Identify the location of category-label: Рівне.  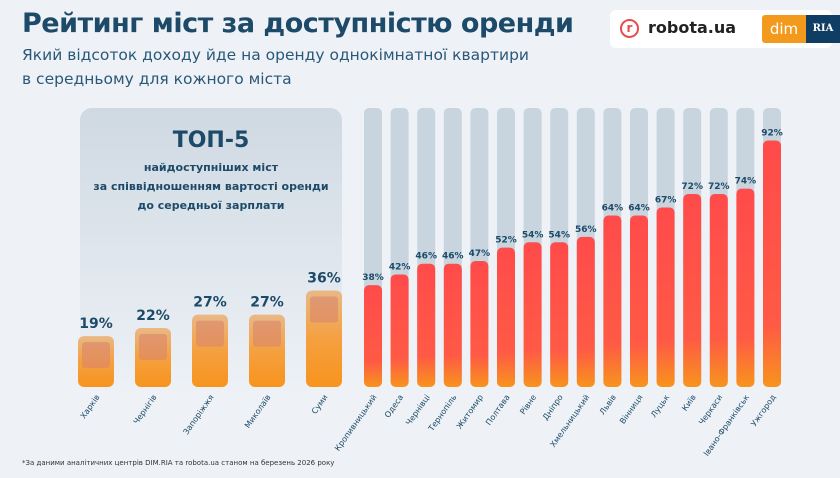
(528, 404).